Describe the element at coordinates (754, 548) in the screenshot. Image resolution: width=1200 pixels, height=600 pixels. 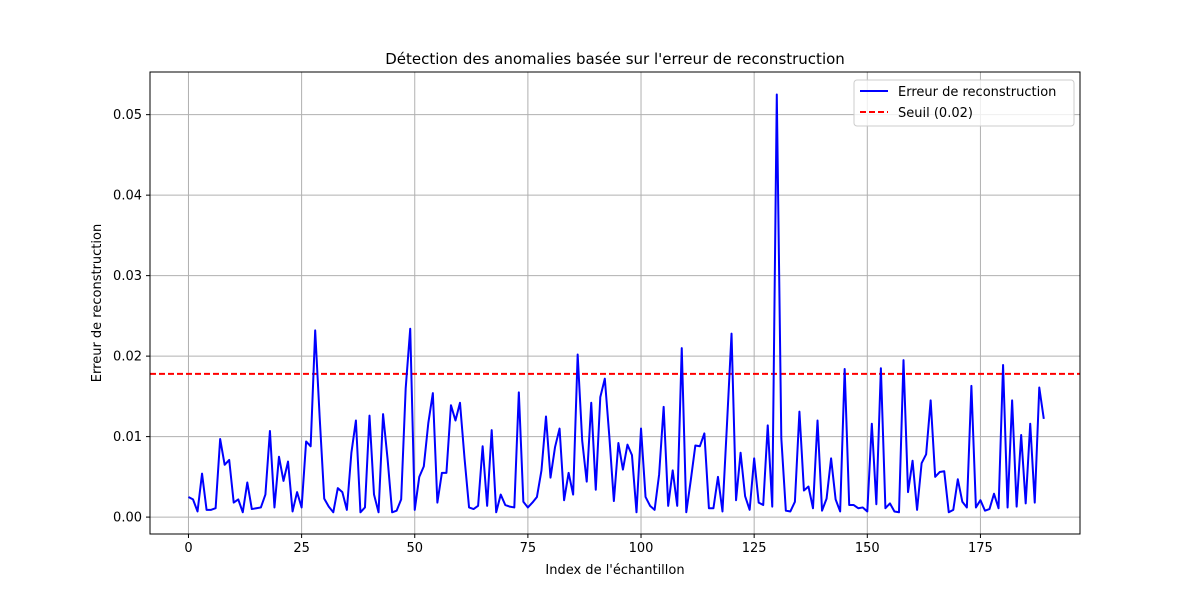
I see `x-tick-label: 125` at that location.